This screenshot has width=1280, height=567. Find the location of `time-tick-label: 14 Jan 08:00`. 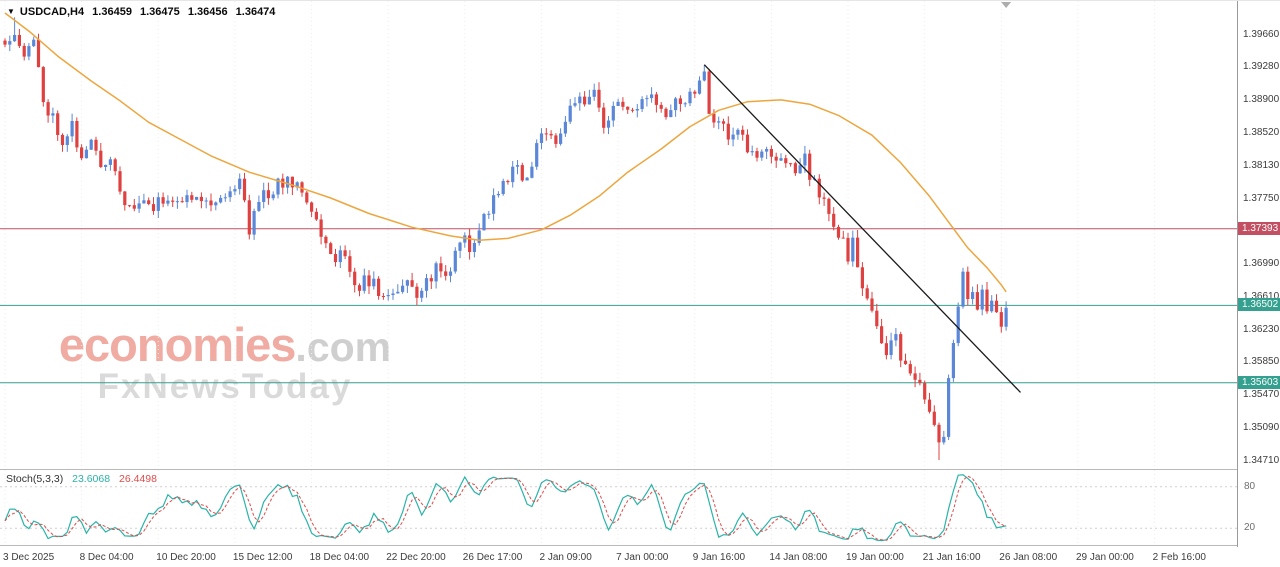

time-tick-label: 14 Jan 08:00 is located at coordinates (798, 557).